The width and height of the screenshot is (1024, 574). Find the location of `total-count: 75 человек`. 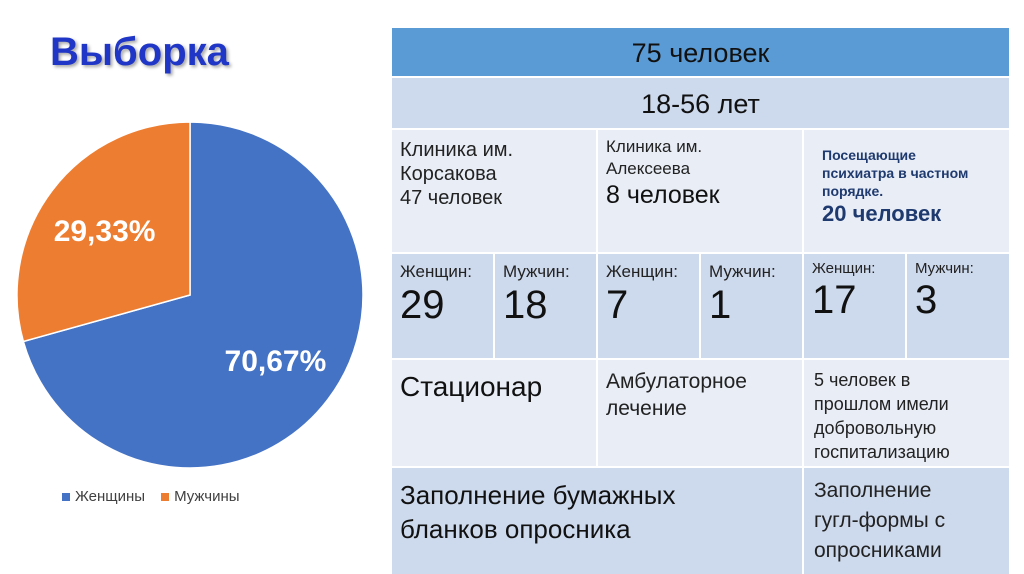

total-count: 75 человек is located at coordinates (700, 53).